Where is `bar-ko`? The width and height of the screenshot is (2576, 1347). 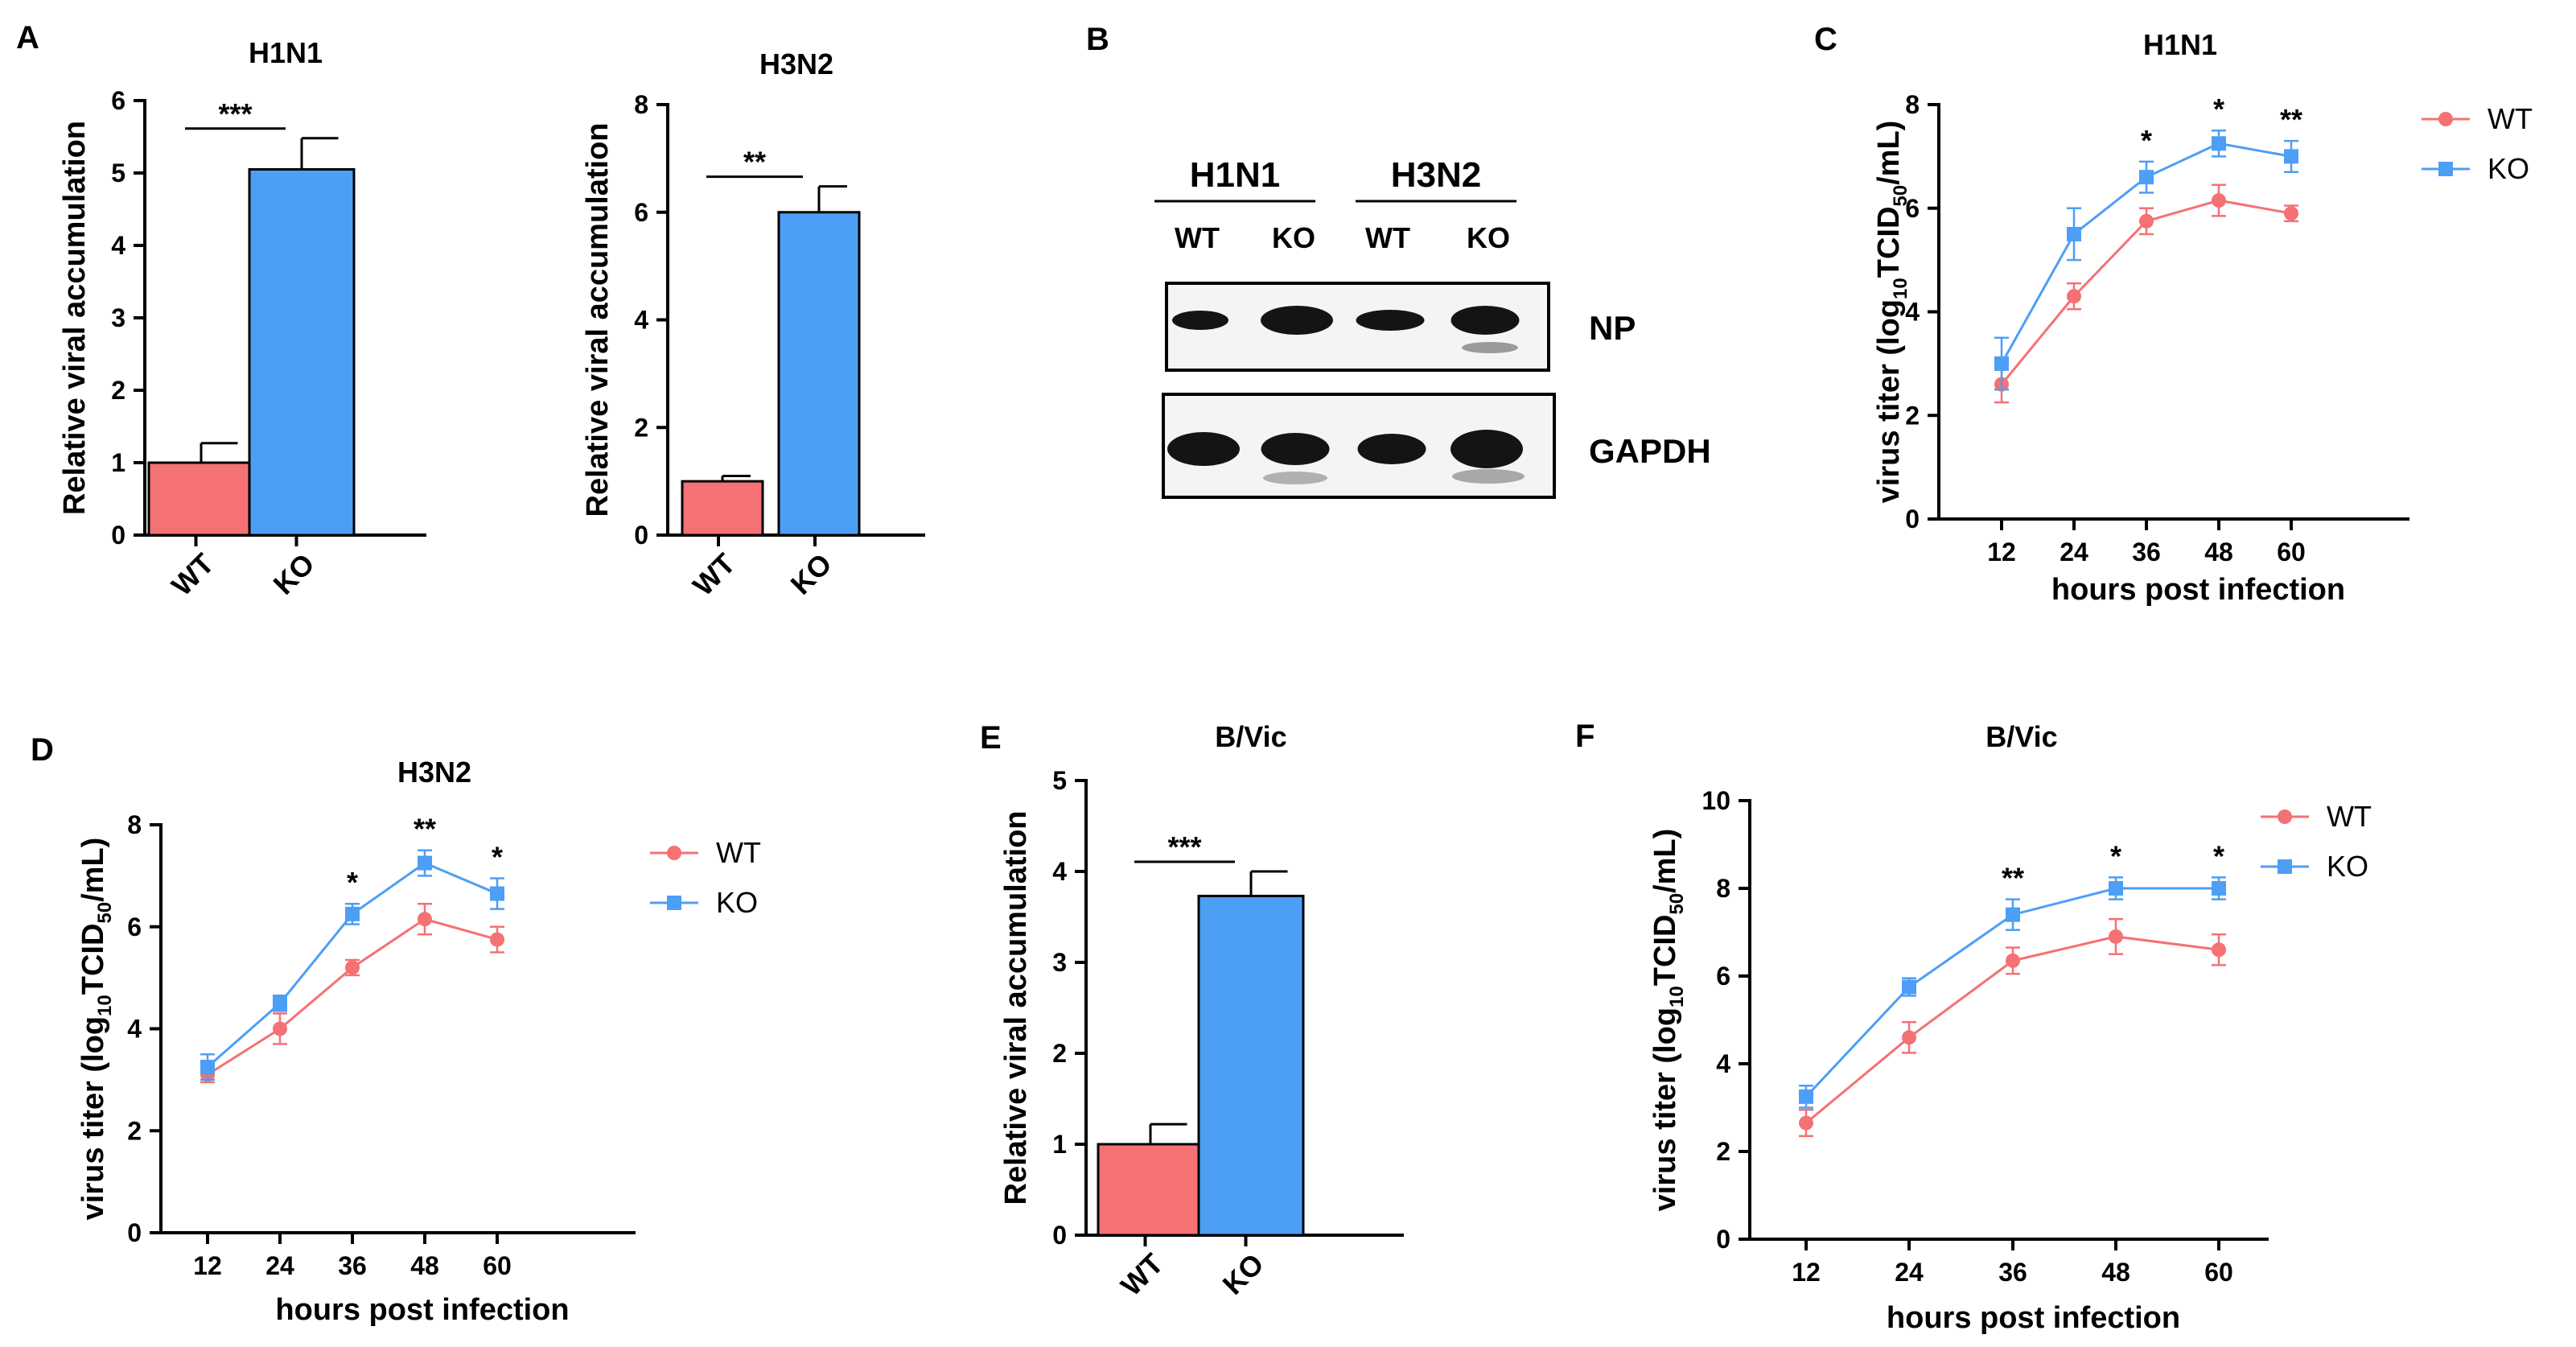
bar-ko is located at coordinates (819, 374).